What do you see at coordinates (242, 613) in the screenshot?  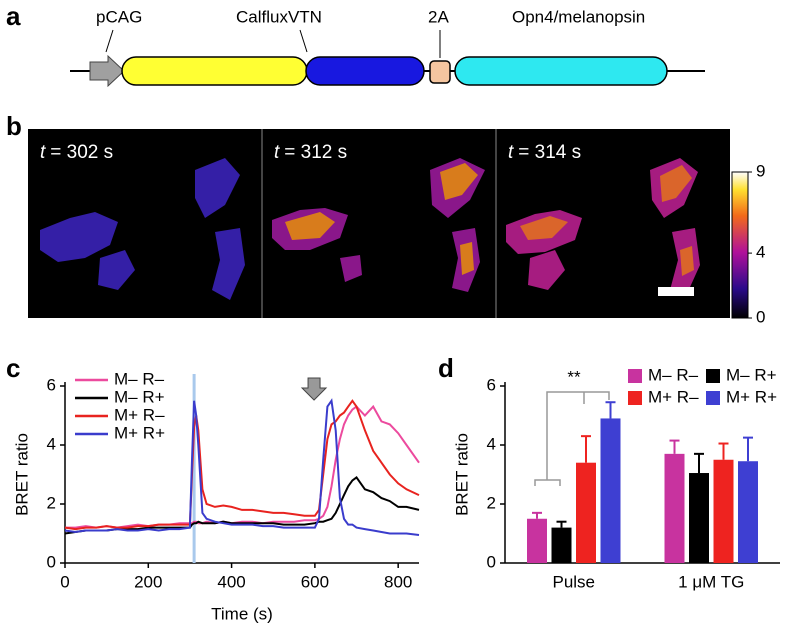 I see `x-axis-label: Time (s)` at bounding box center [242, 613].